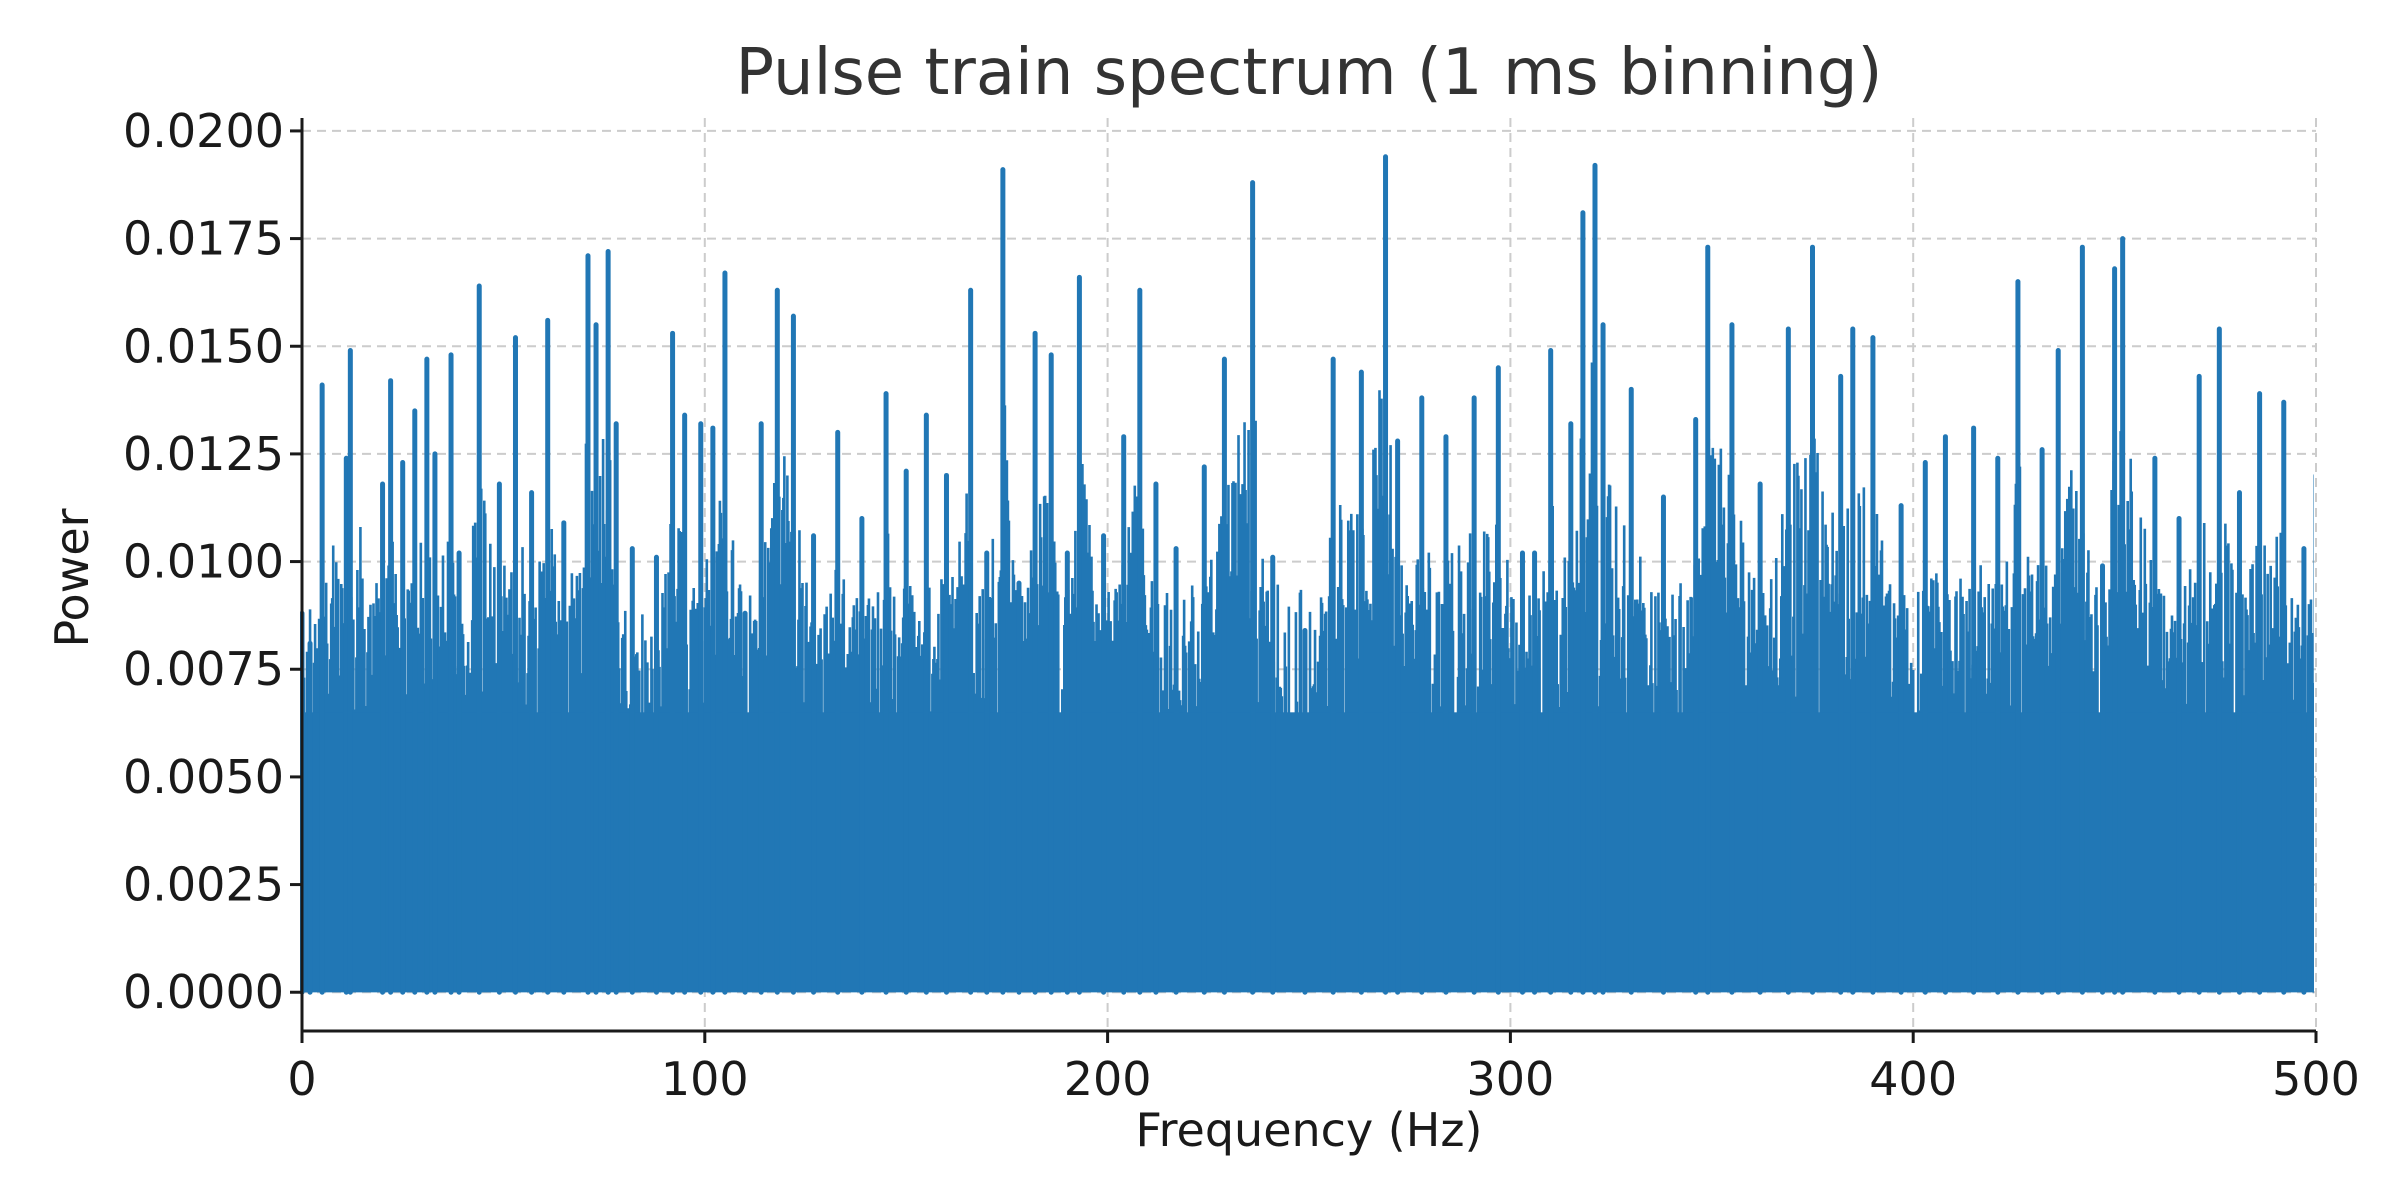 The image size is (2400, 1200). What do you see at coordinates (203, 454) in the screenshot?
I see `y-tick-label: 0.0125` at bounding box center [203, 454].